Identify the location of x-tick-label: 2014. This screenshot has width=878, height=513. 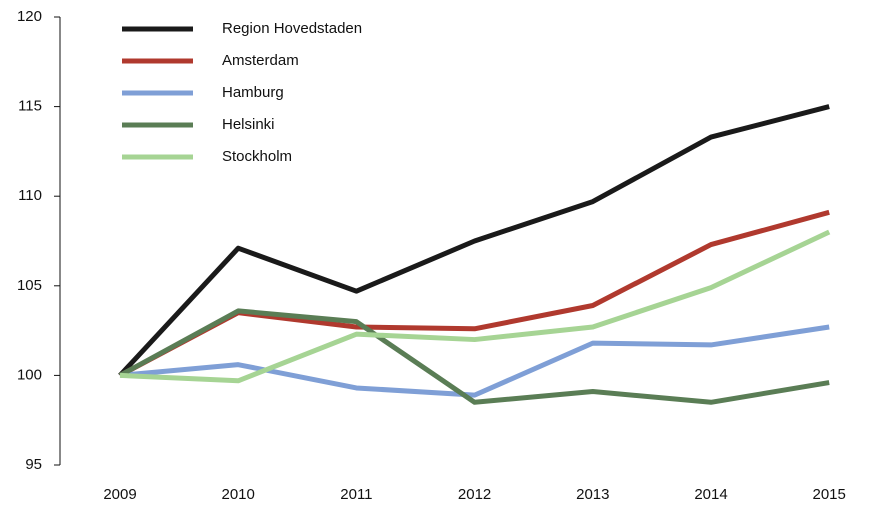
(710, 494).